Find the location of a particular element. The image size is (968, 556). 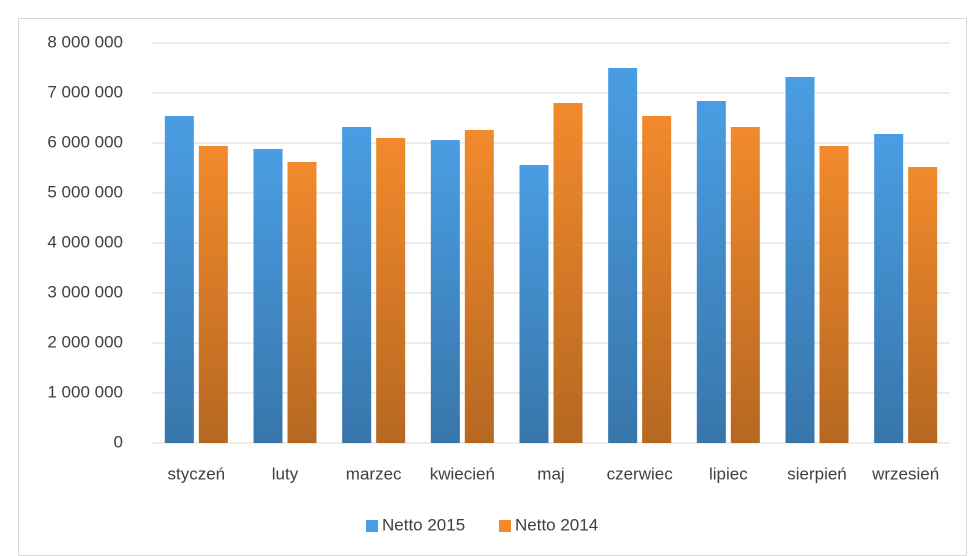

x-tick-label: luty is located at coordinates (285, 473).